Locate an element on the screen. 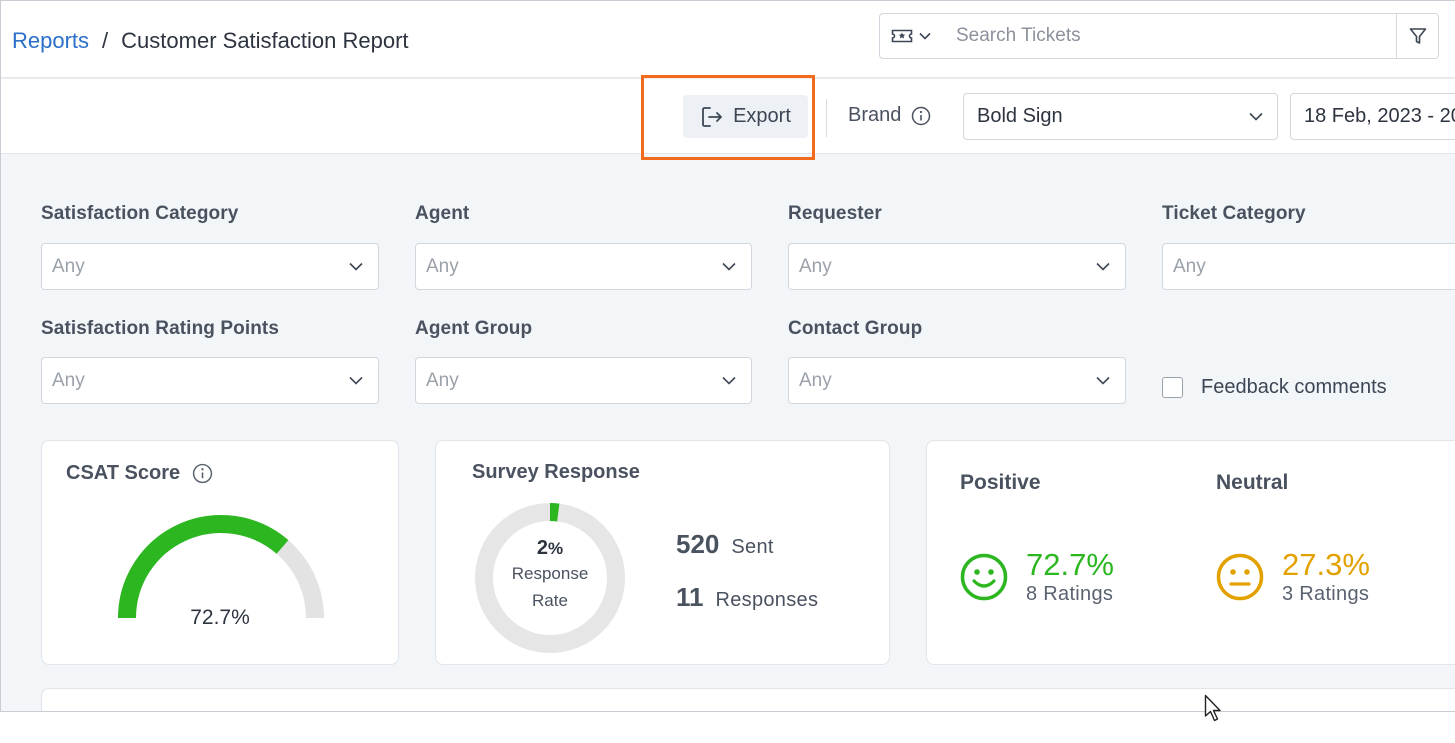  agent-select: Any is located at coordinates (583, 266).